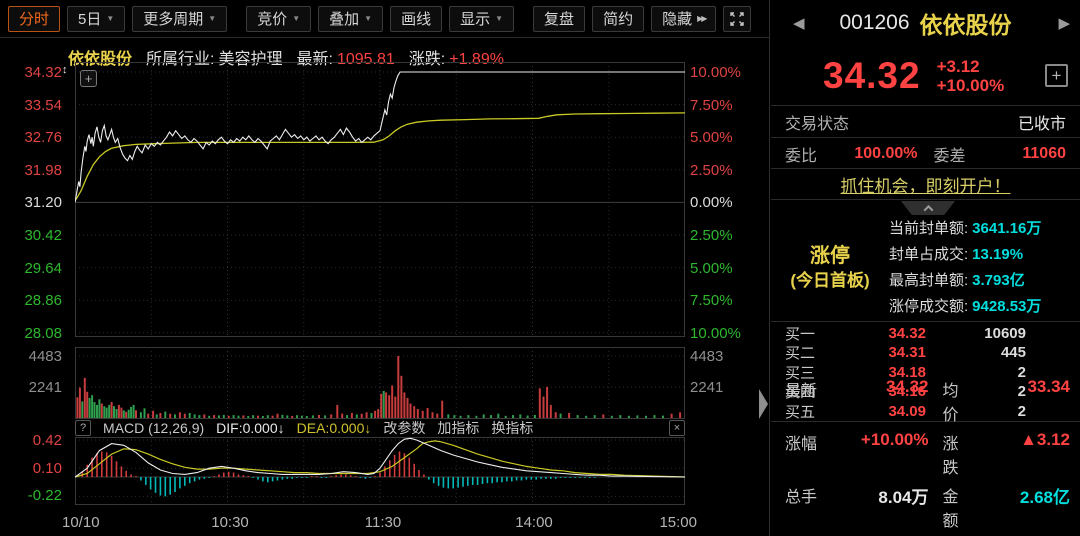 The image size is (1080, 536). What do you see at coordinates (800, 353) in the screenshot?
I see `bid-label: 买二` at bounding box center [800, 353].